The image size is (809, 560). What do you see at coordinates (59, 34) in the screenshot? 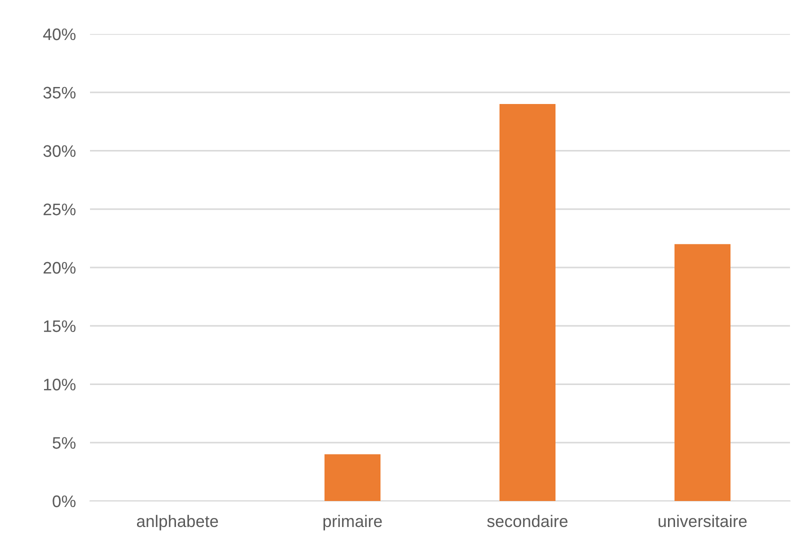
I see `y-tick-label: 40%` at bounding box center [59, 34].